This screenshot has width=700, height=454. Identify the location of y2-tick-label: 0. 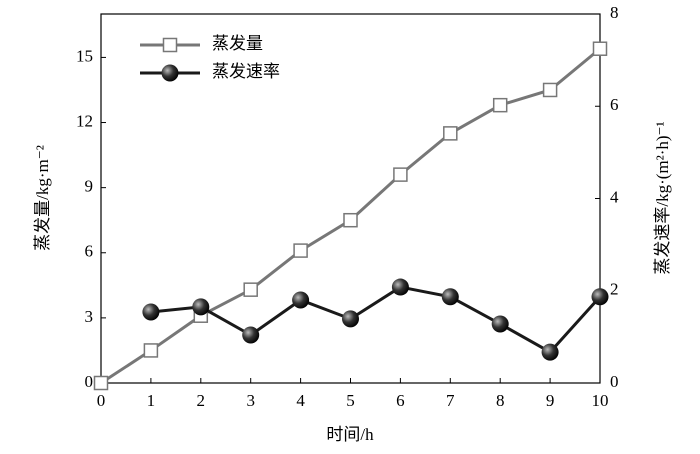
(614, 381).